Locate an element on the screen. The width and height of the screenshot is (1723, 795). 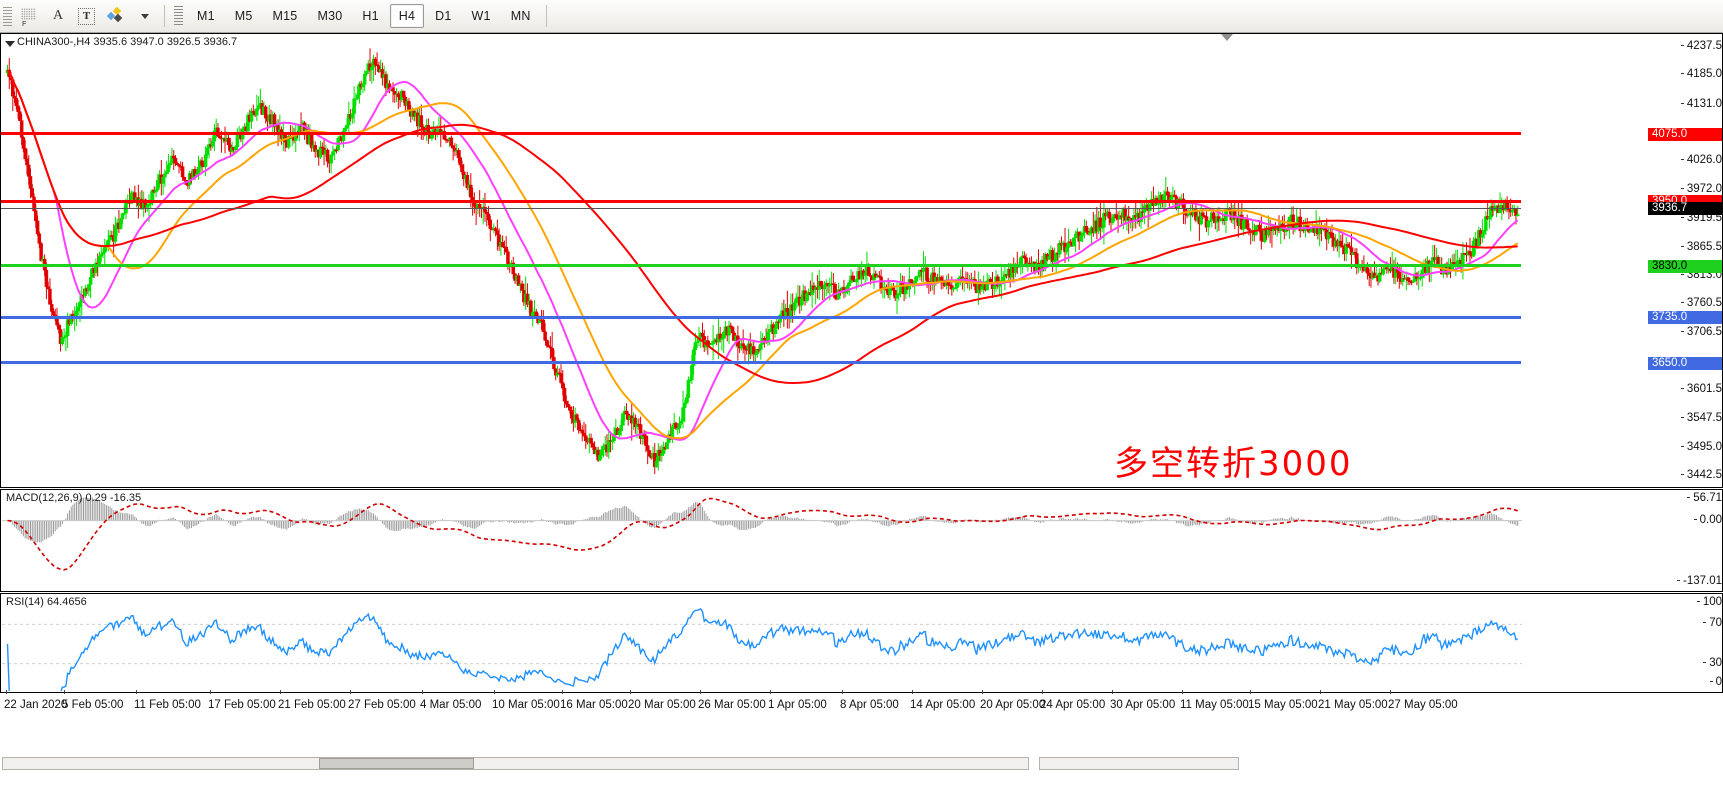
last-price-line is located at coordinates (761, 208).